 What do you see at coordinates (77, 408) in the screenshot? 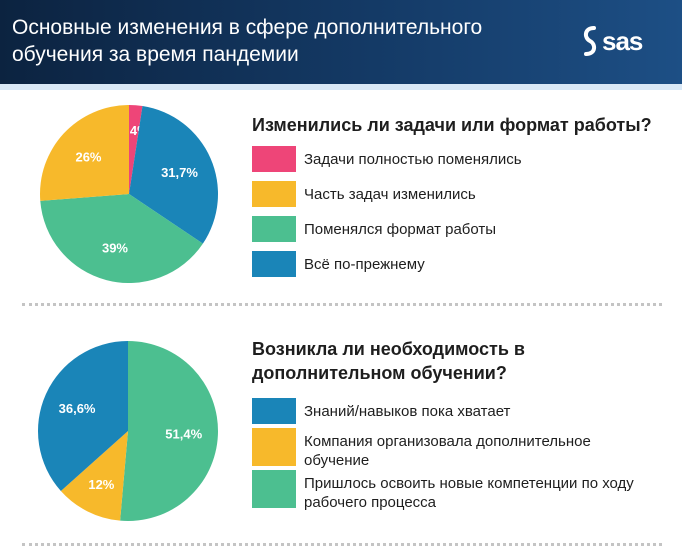
I see `slice-value-label: 36,6%` at bounding box center [77, 408].